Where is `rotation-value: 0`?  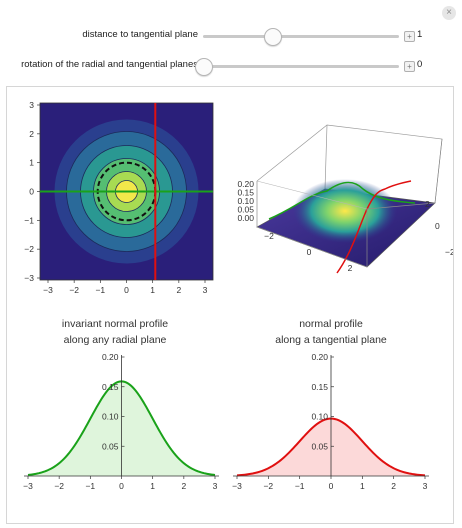
rotation-value: 0 is located at coordinates (420, 64).